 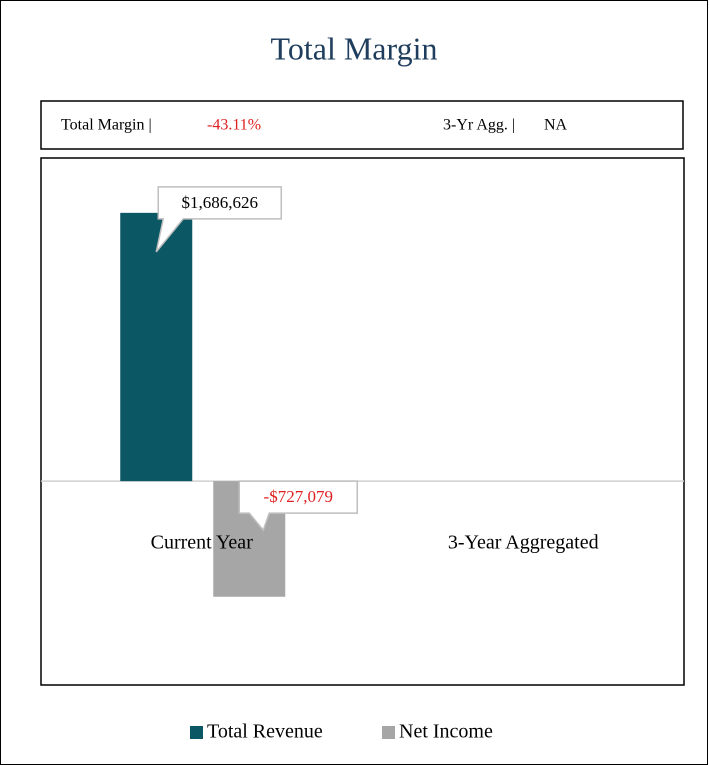 What do you see at coordinates (202, 543) in the screenshot?
I see `x-tick-label: Current Year` at bounding box center [202, 543].